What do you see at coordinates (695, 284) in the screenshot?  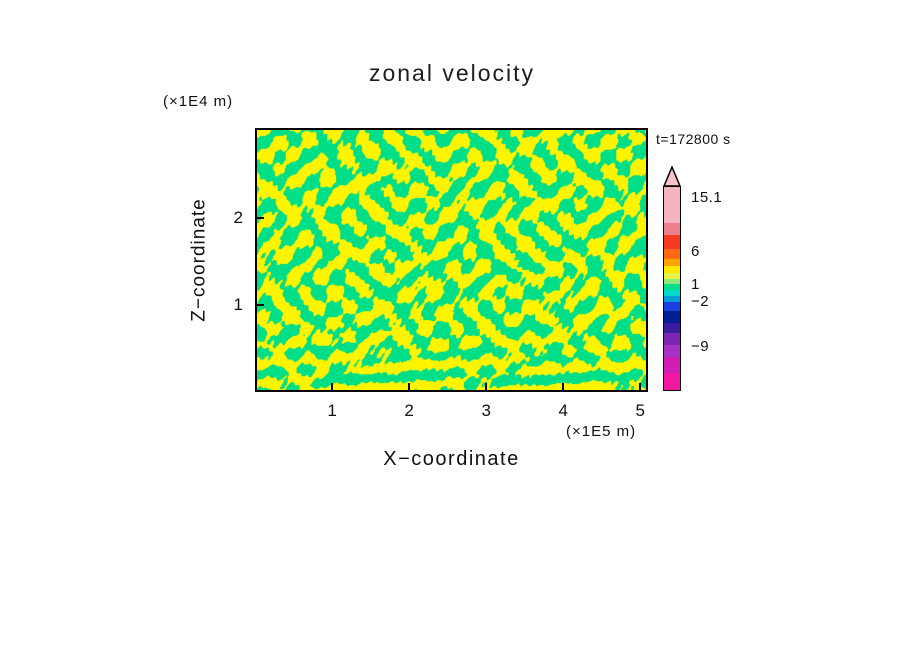 I see `colorbar-tick-label: 1` at bounding box center [695, 284].